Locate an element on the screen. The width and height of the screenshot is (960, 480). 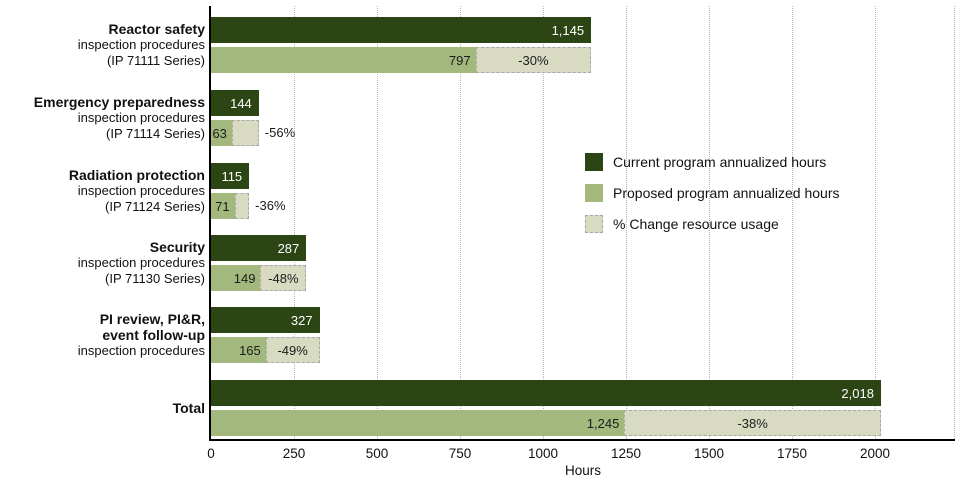
legend-label-current: Current program annualized hours is located at coordinates (720, 162).